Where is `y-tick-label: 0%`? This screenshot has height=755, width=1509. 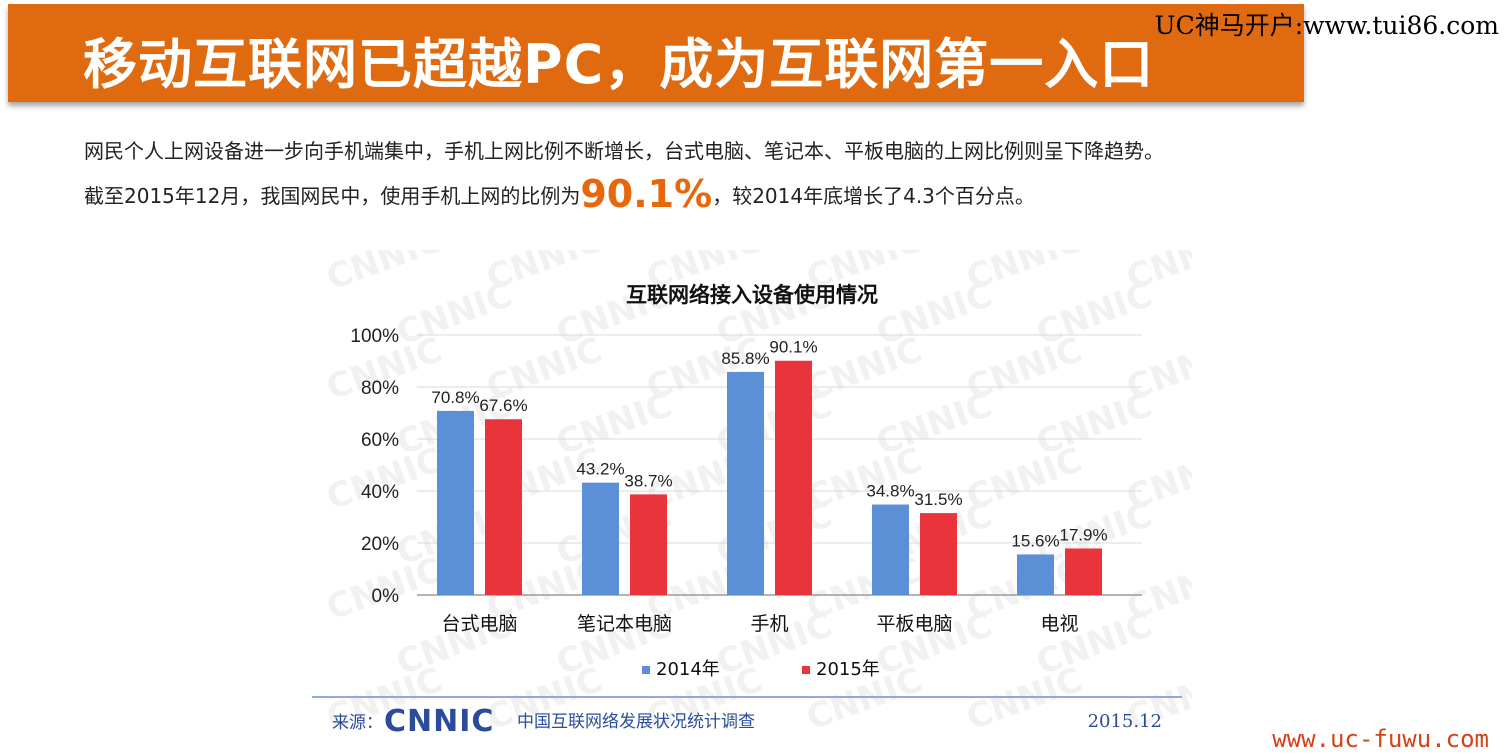
y-tick-label: 0% is located at coordinates (386, 596).